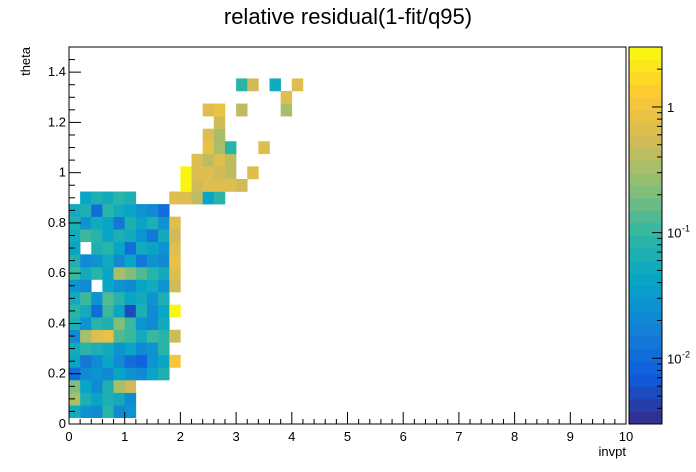 The height and width of the screenshot is (472, 696). I want to click on y-tick-label: 1.2, so click(57, 121).